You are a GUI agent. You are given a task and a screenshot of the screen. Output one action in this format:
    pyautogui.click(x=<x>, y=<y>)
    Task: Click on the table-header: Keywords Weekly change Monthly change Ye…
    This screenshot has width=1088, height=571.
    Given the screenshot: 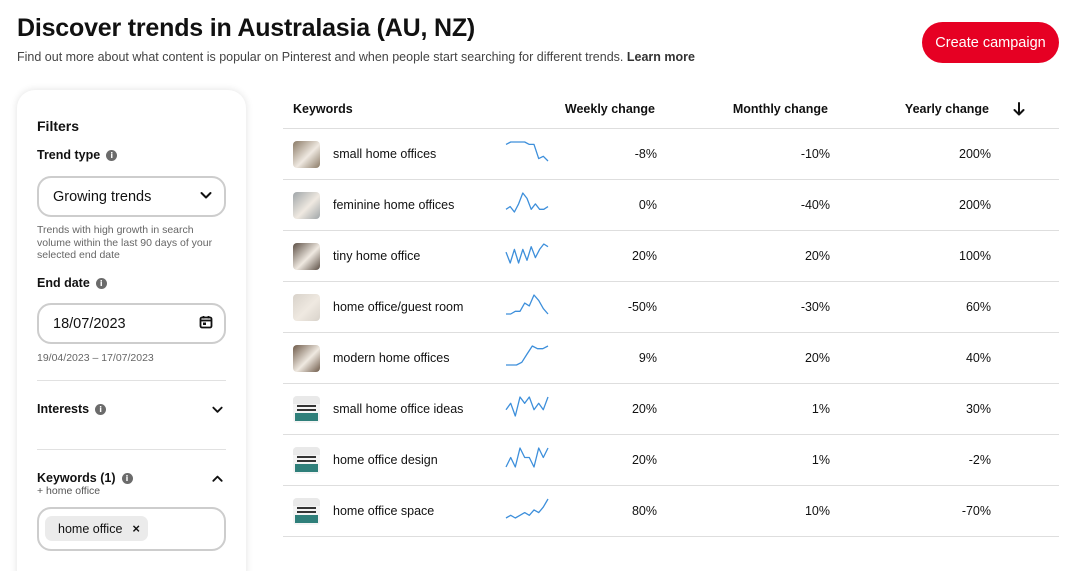 What is the action you would take?
    pyautogui.click(x=671, y=109)
    